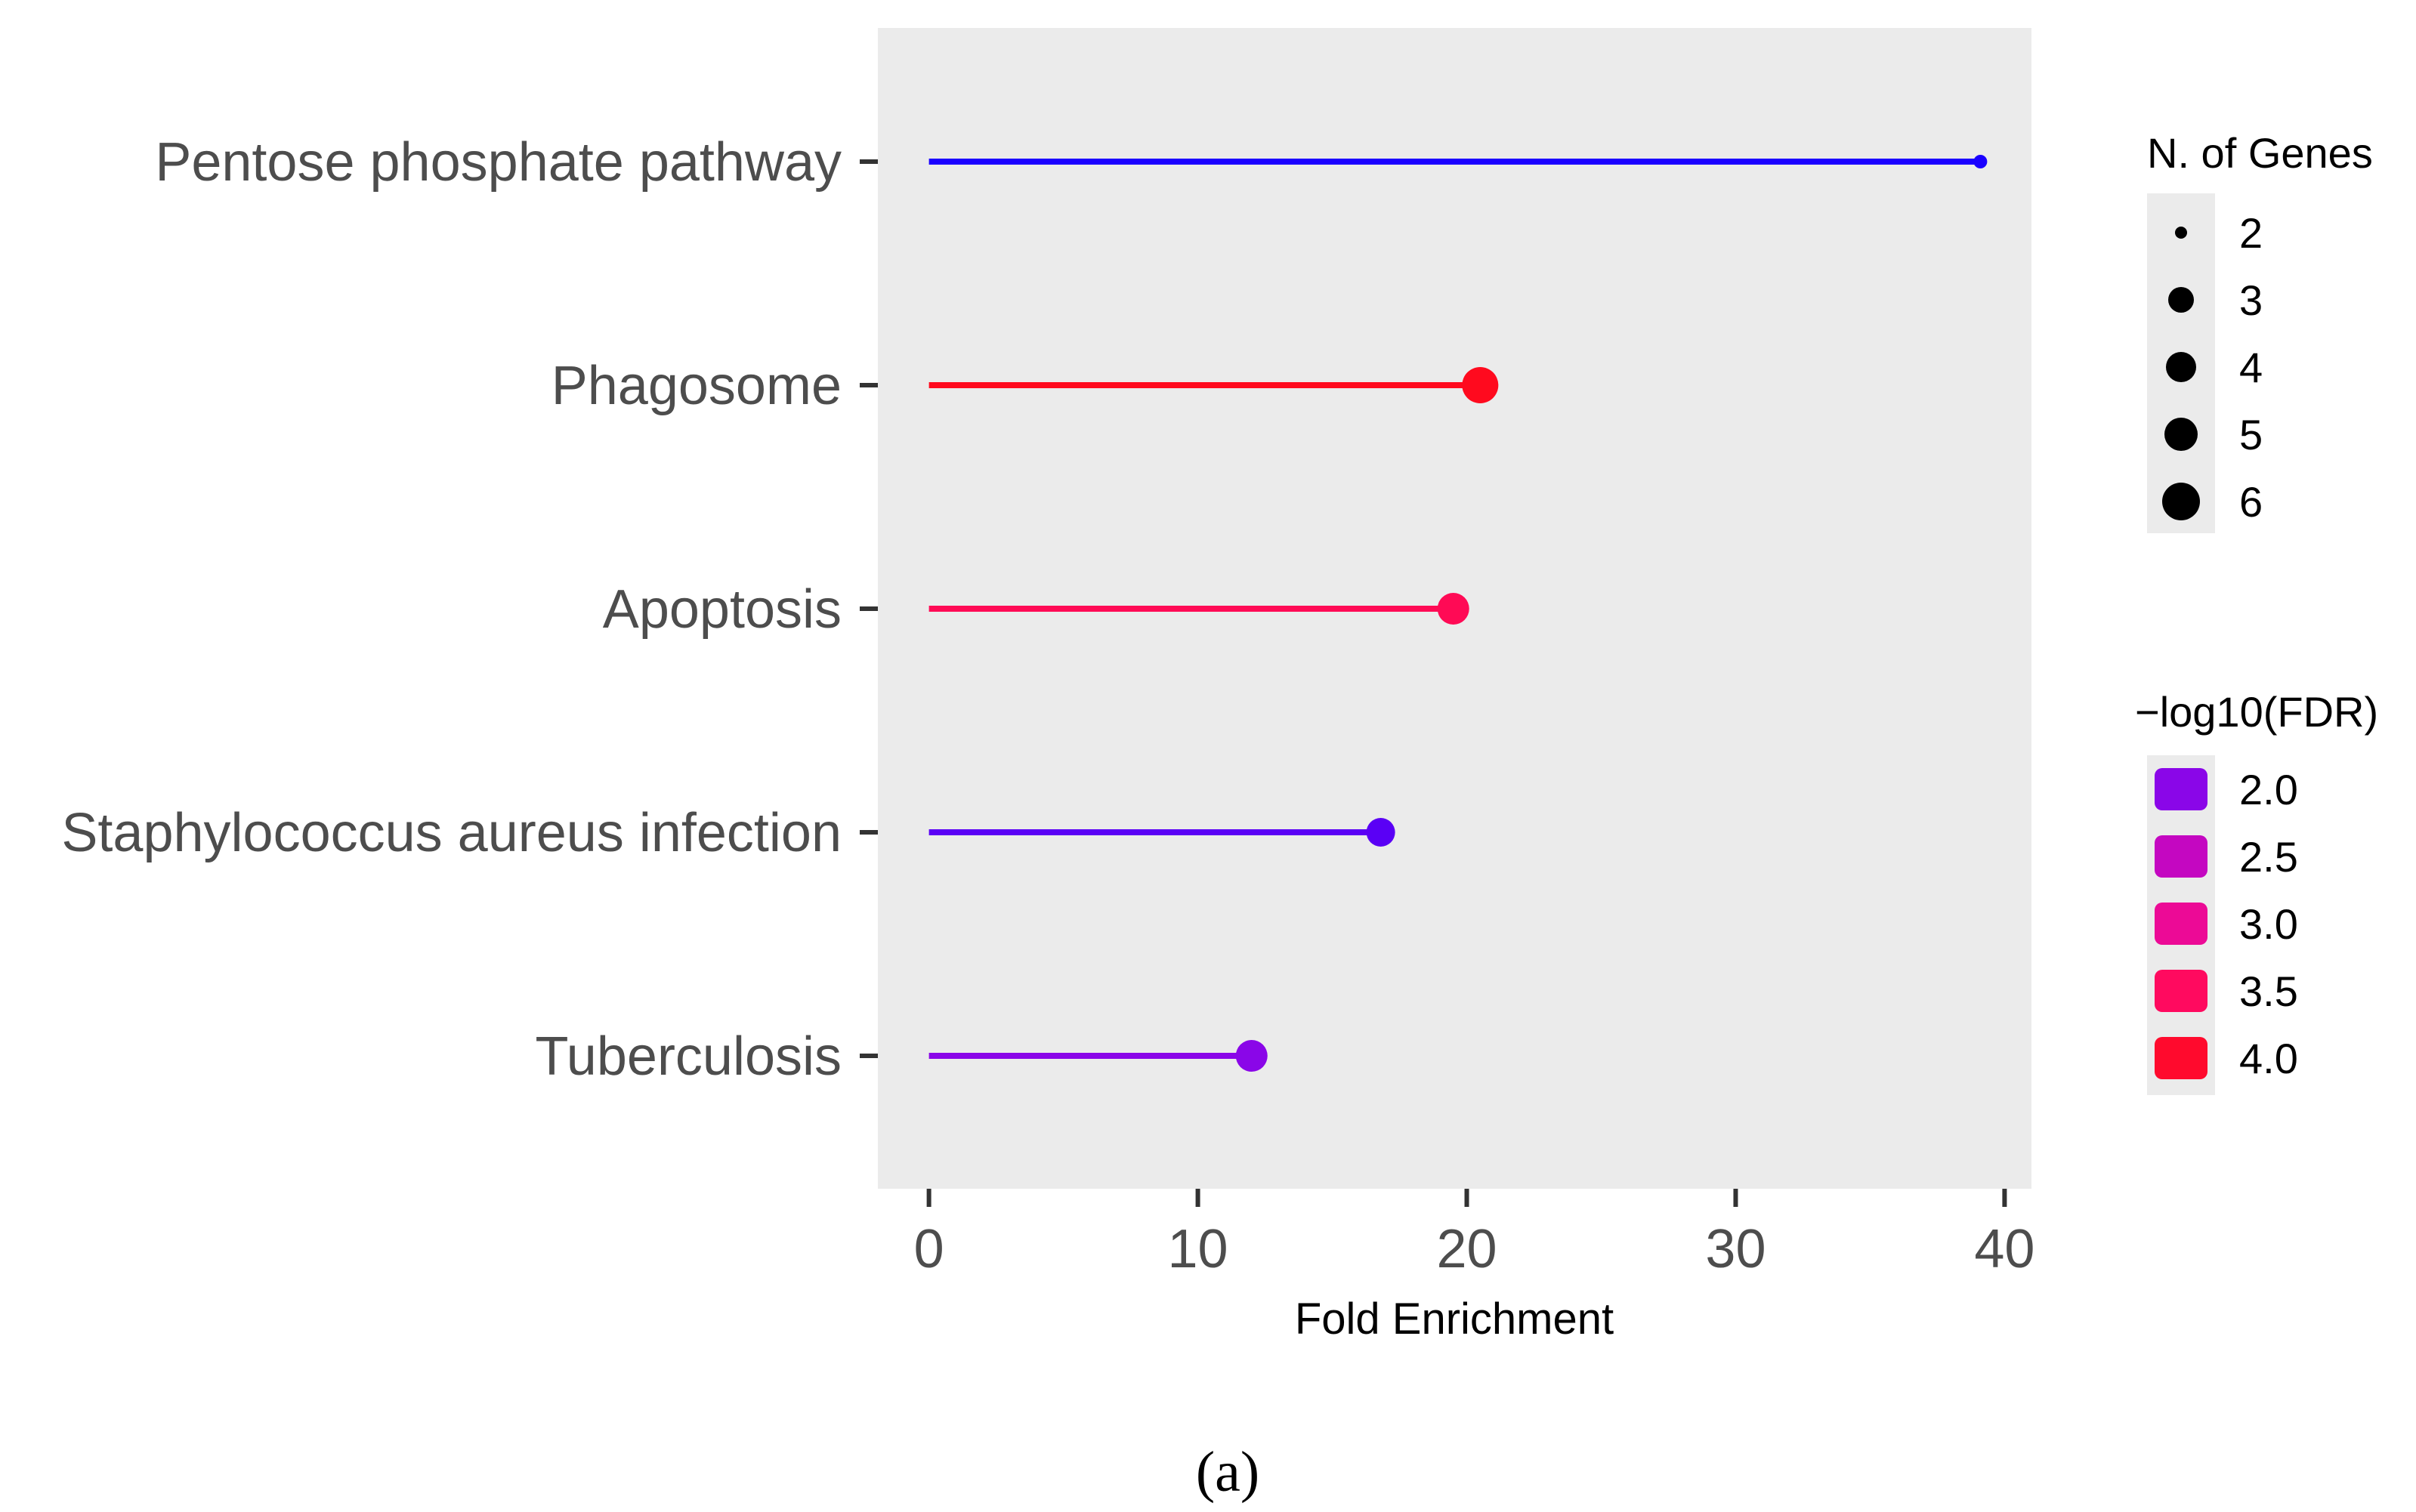  I want to click on x-tick-label: 40, so click(2004, 1249).